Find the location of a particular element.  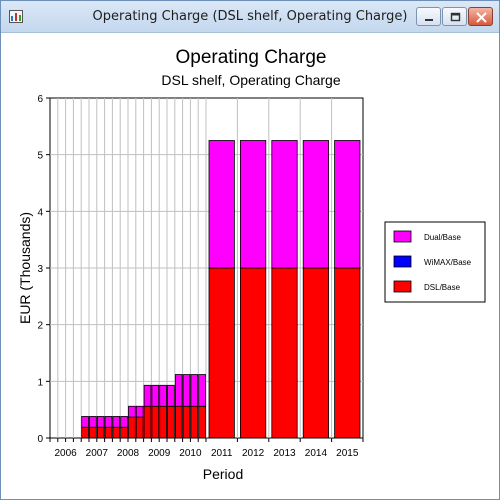

close-button is located at coordinates (480, 16).